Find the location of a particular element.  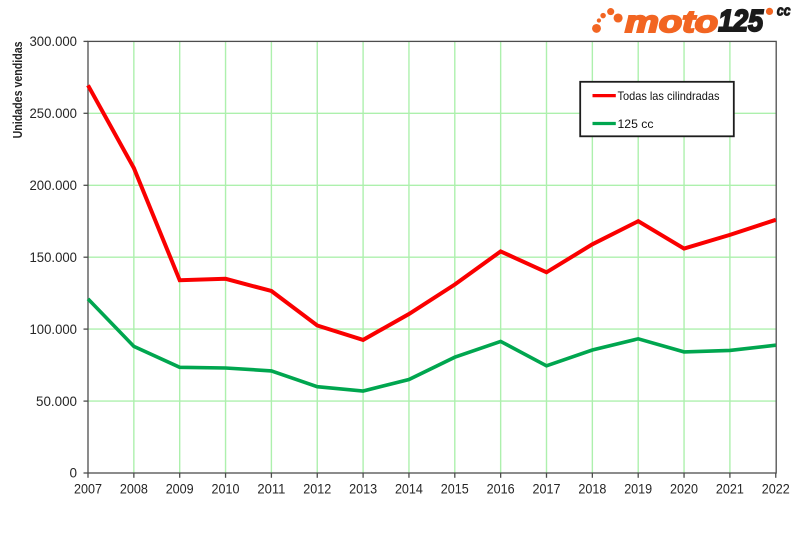

svg-text: 2016 is located at coordinates (501, 488).